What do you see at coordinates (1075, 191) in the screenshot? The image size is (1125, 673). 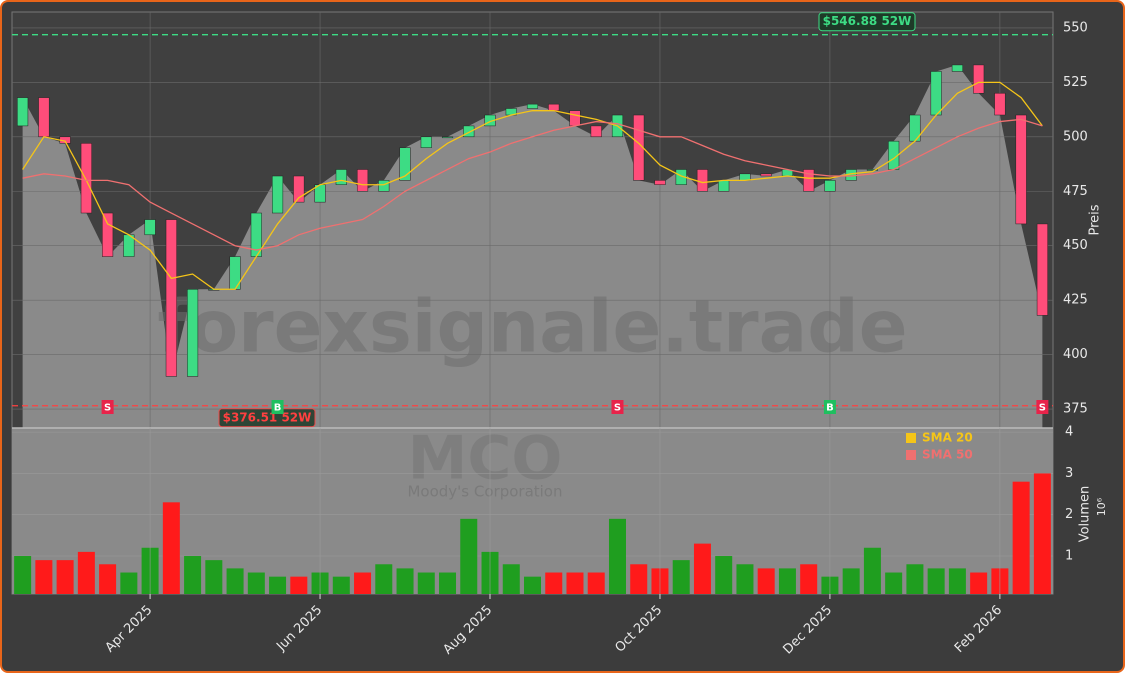 I see `y-tick-label: 475` at bounding box center [1075, 191].